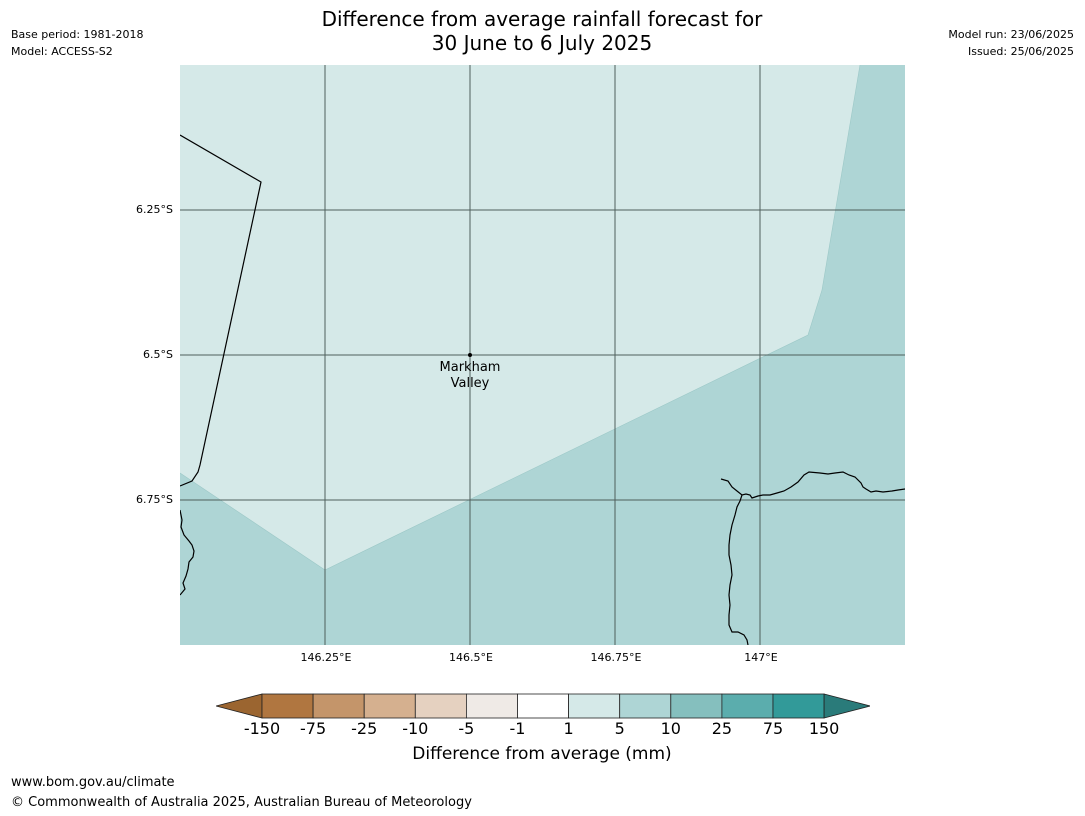 The width and height of the screenshot is (1085, 816). What do you see at coordinates (517, 728) in the screenshot?
I see `legend-tick-label: -1` at bounding box center [517, 728].